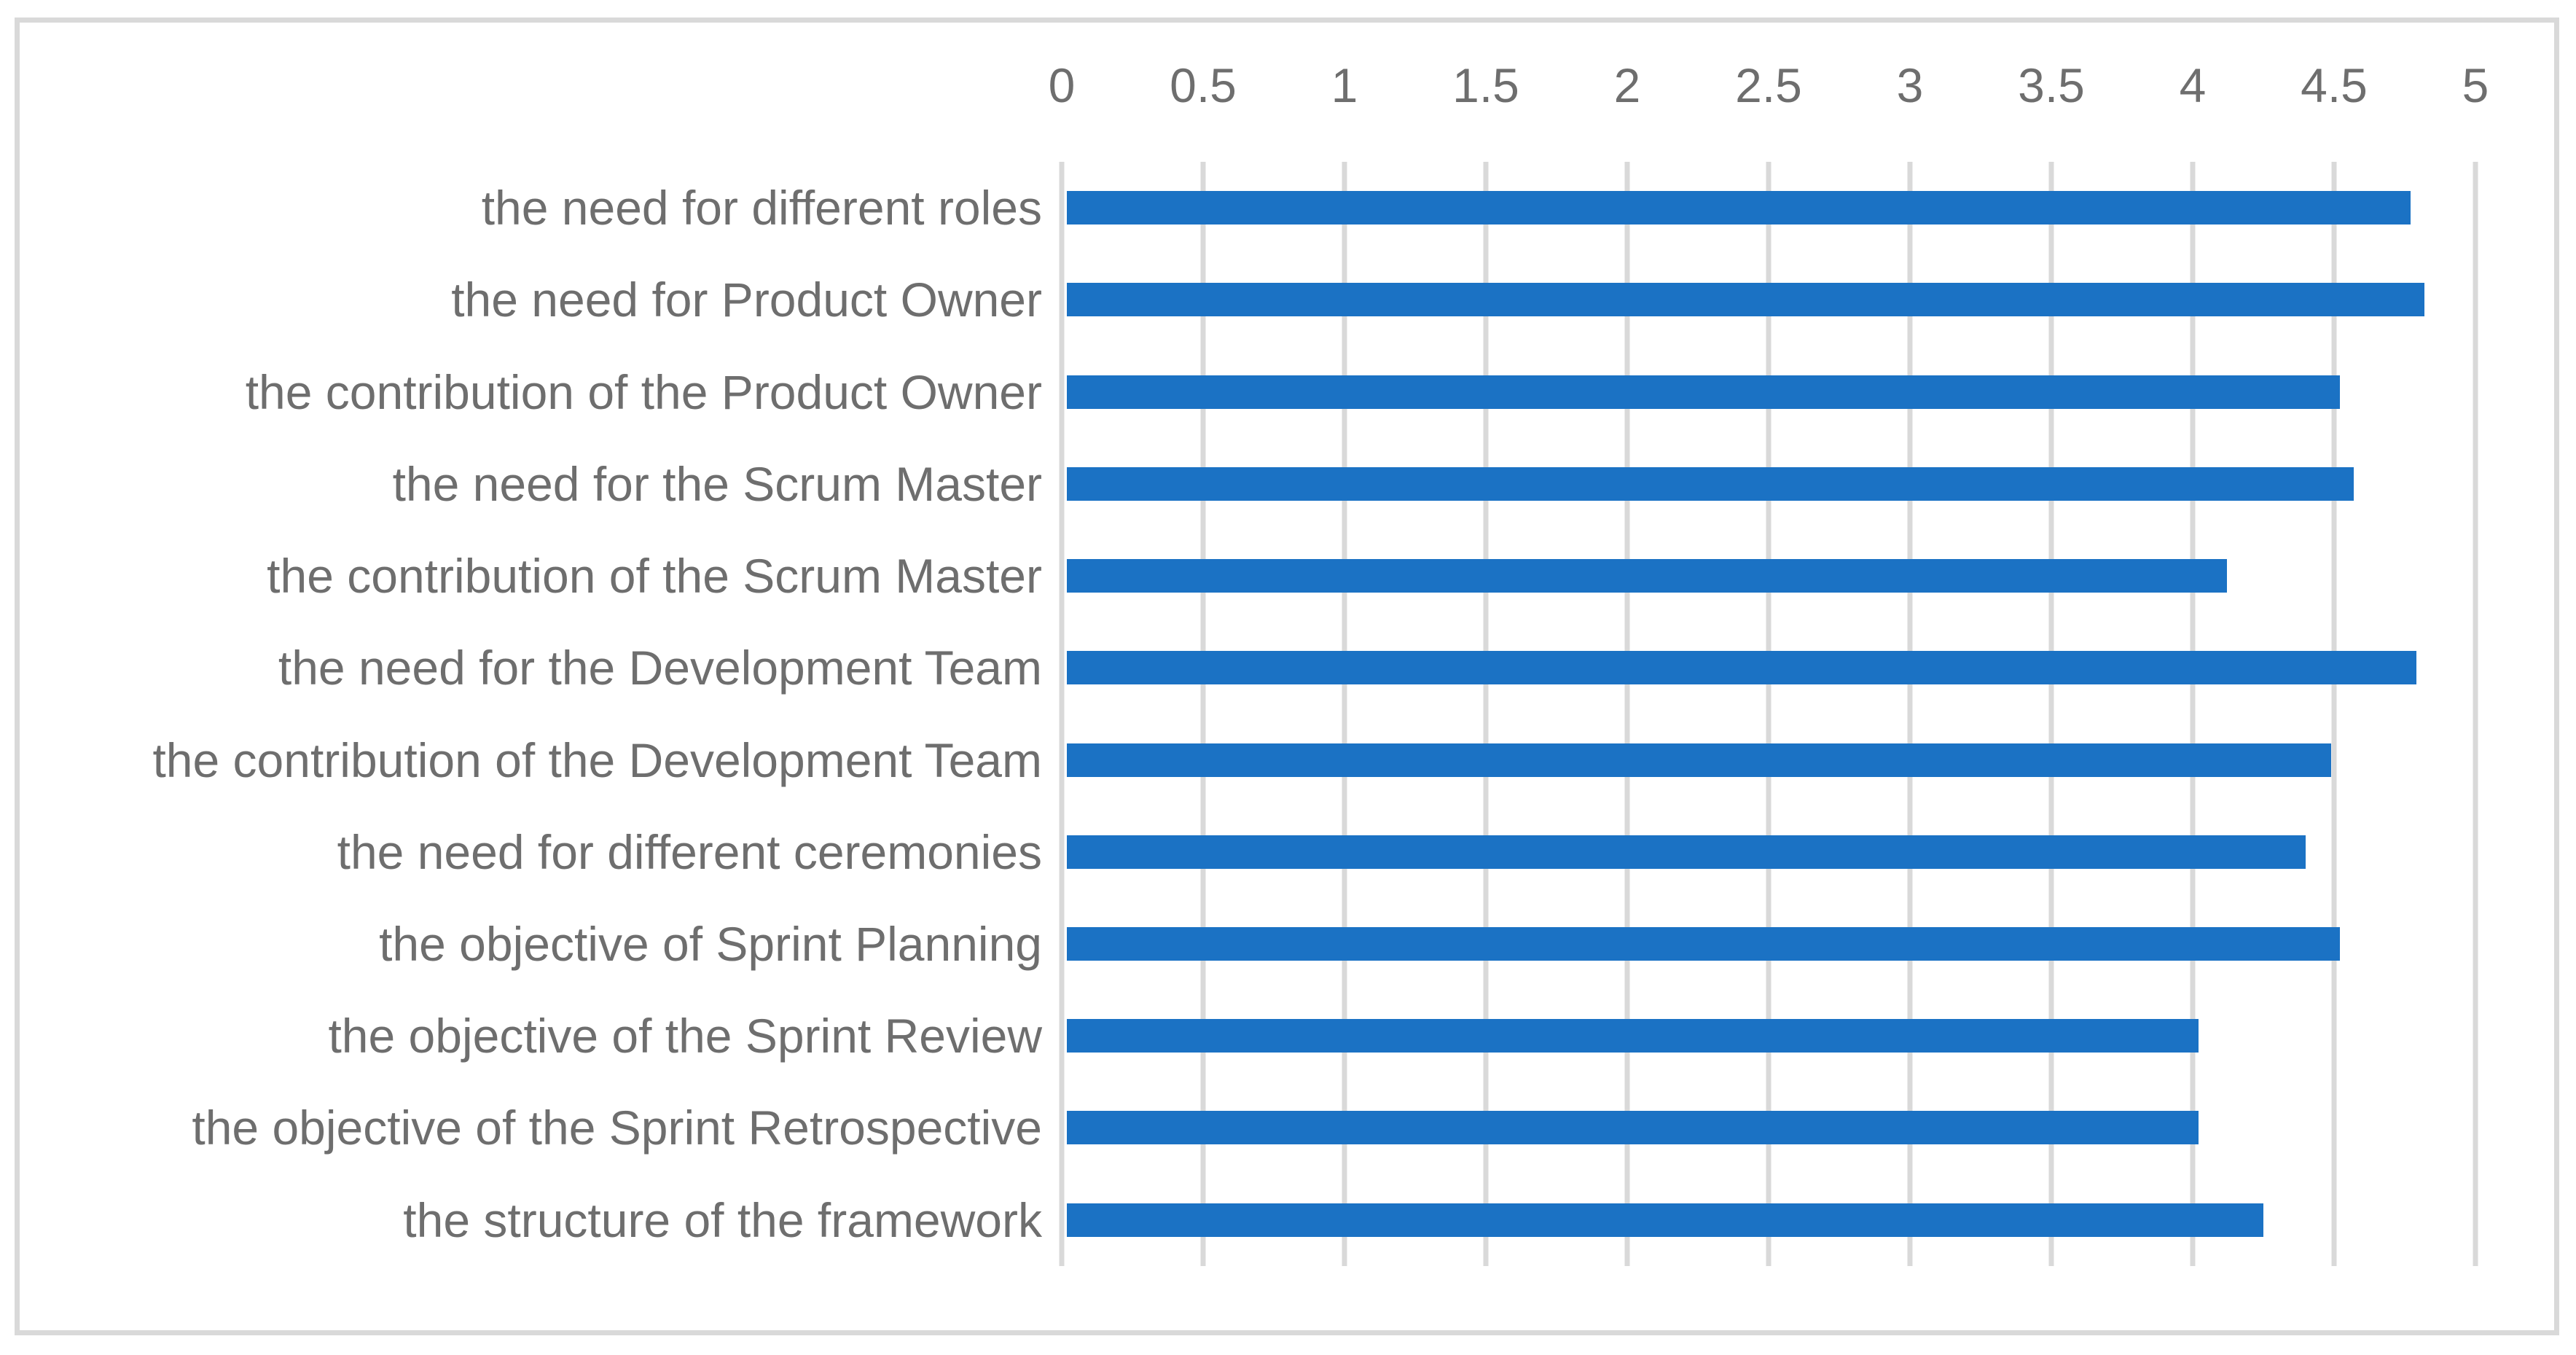  What do you see at coordinates (717, 484) in the screenshot?
I see `category-label: the need for the Scrum Master` at bounding box center [717, 484].